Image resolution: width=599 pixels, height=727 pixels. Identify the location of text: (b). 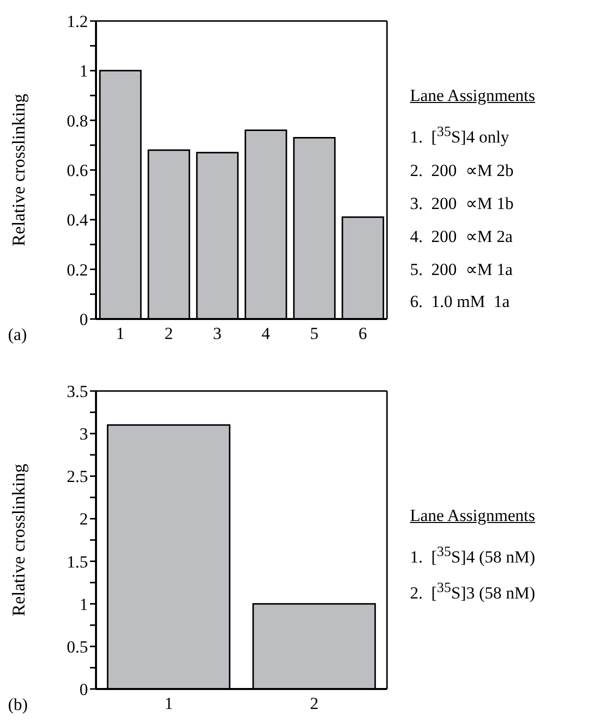
(18, 705).